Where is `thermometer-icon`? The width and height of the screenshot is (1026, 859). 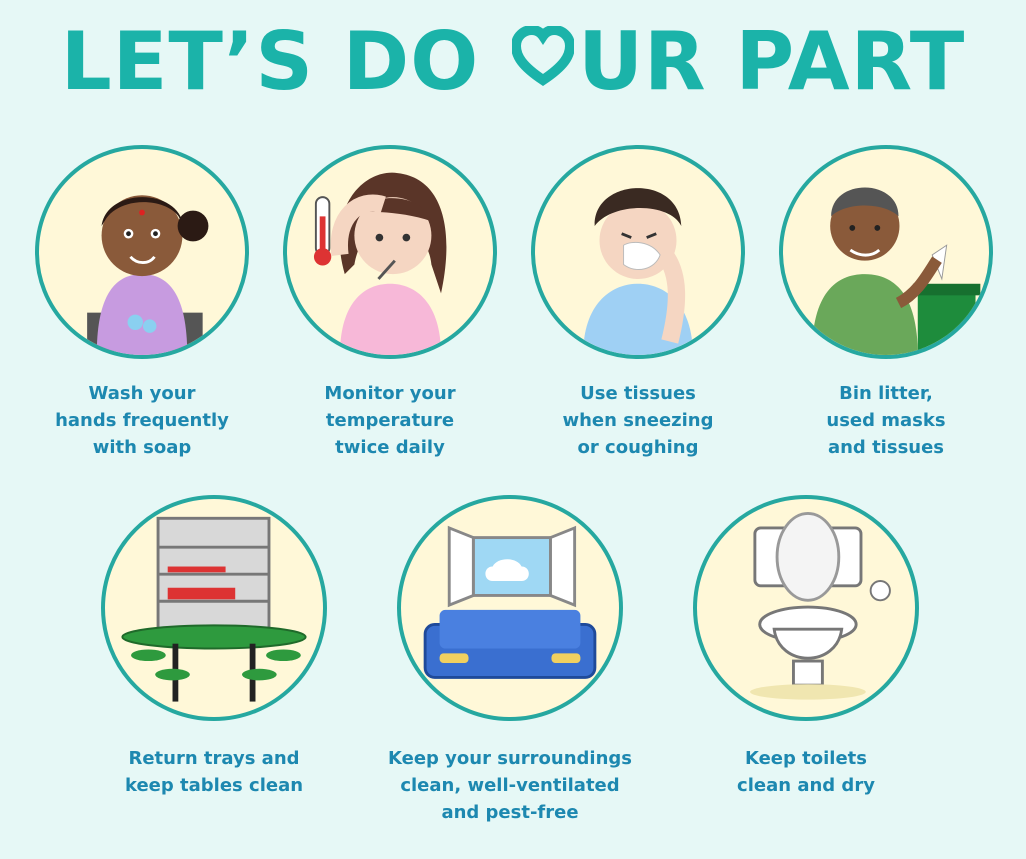 thermometer-icon is located at coordinates (390, 252).